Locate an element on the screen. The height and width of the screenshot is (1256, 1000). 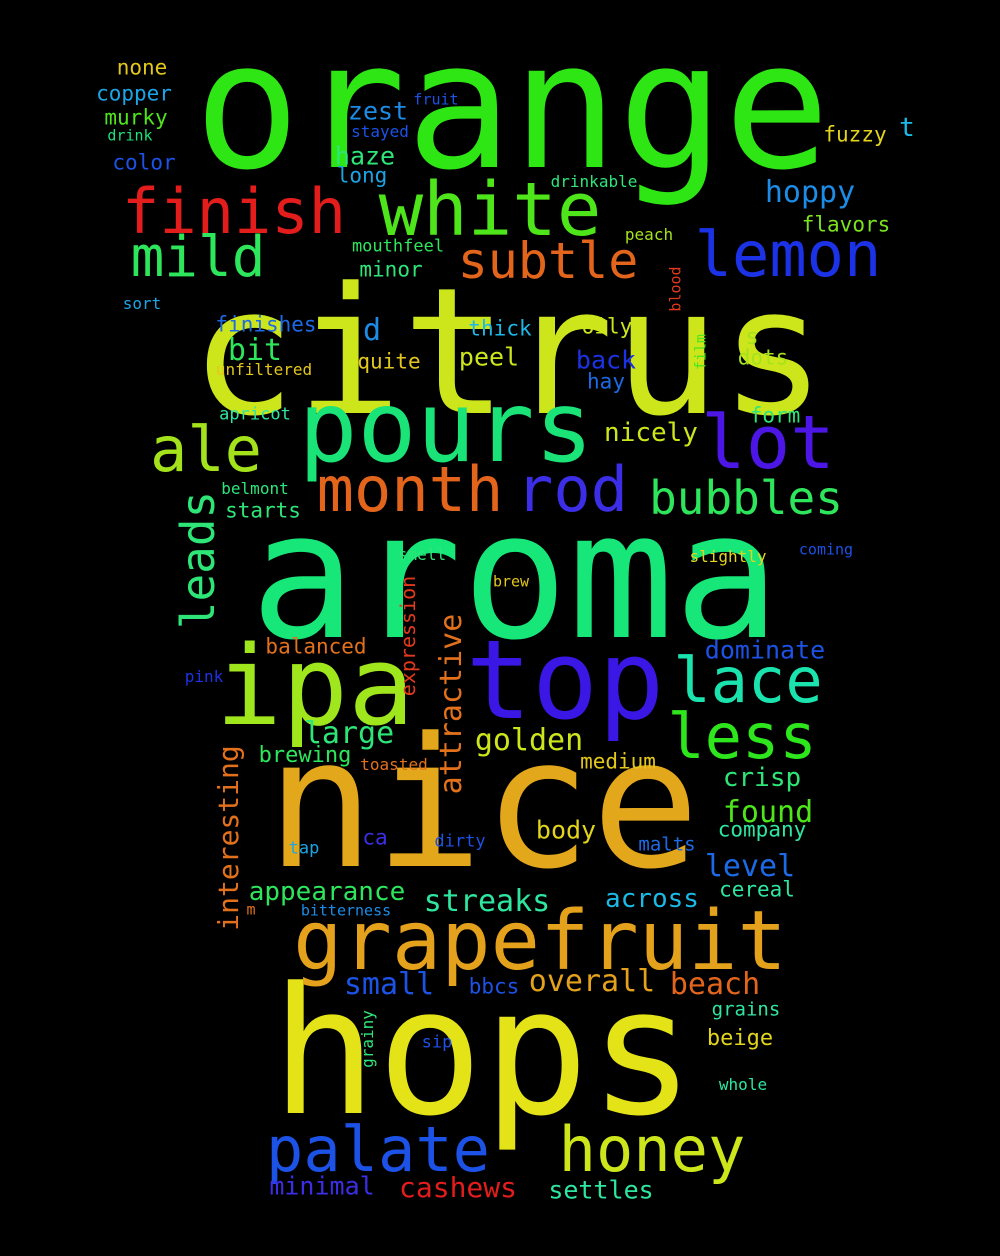
word-pours: pours is located at coordinates (446, 428).